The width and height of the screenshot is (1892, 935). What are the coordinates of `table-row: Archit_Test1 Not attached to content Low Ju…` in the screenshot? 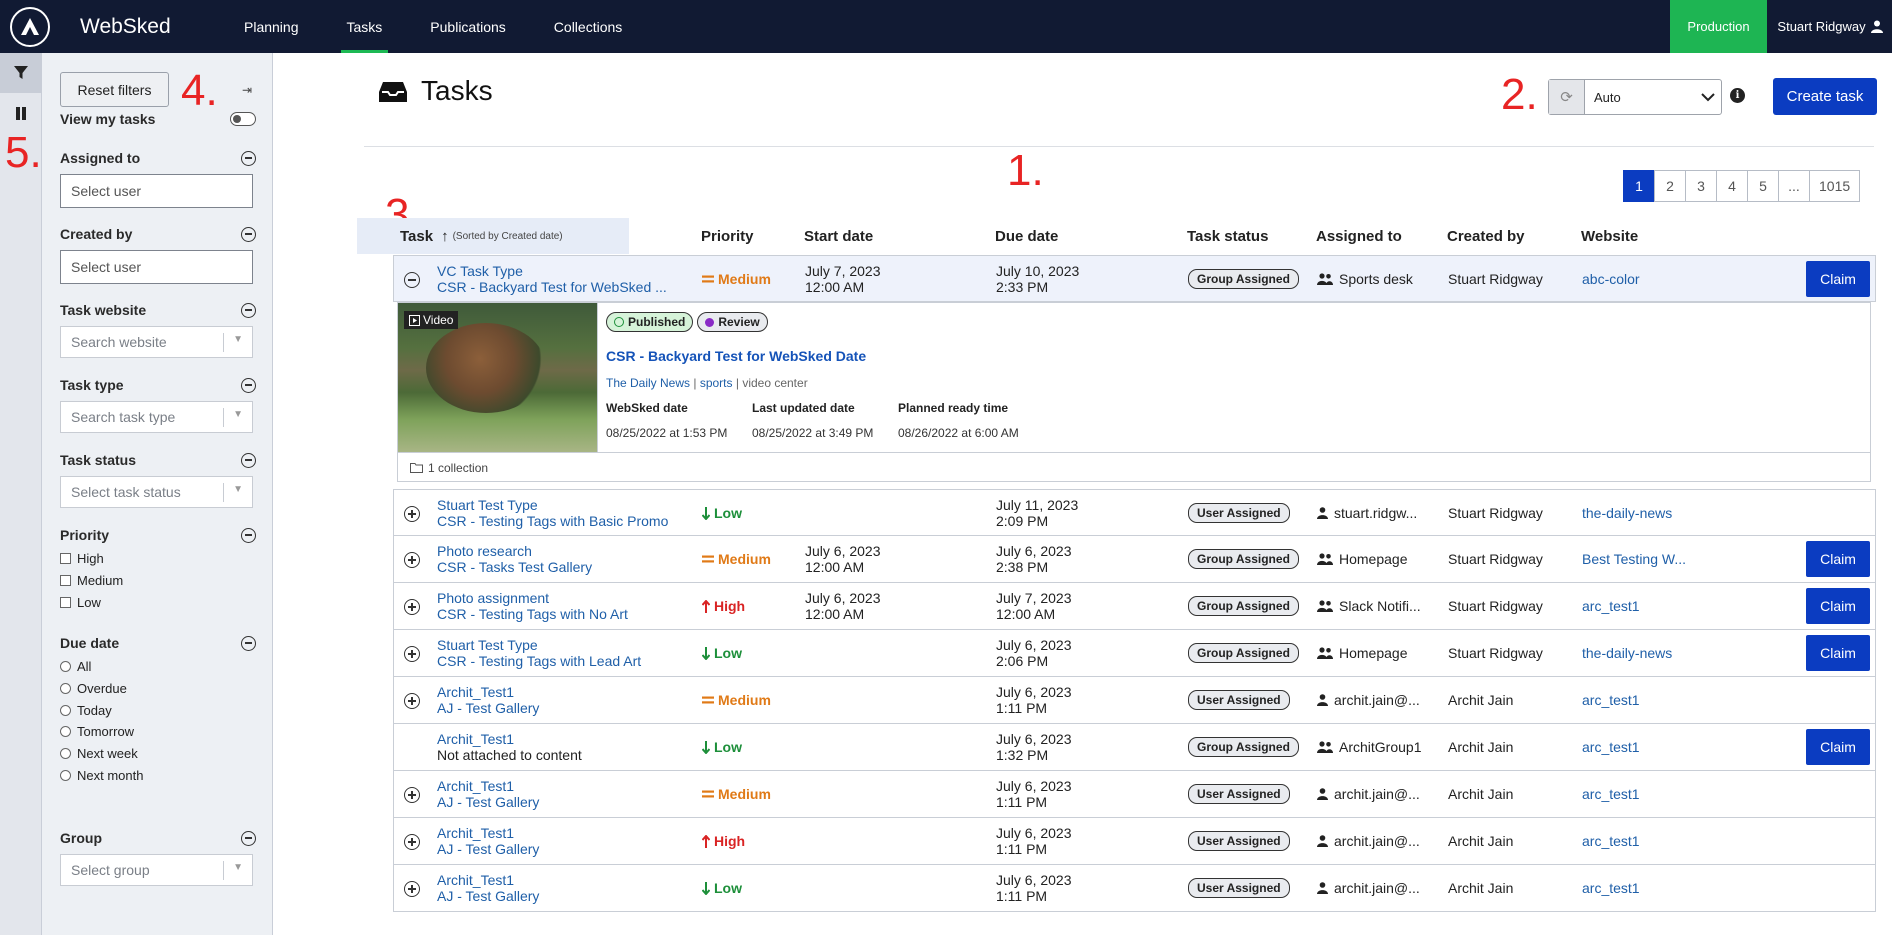 It's located at (1134, 747).